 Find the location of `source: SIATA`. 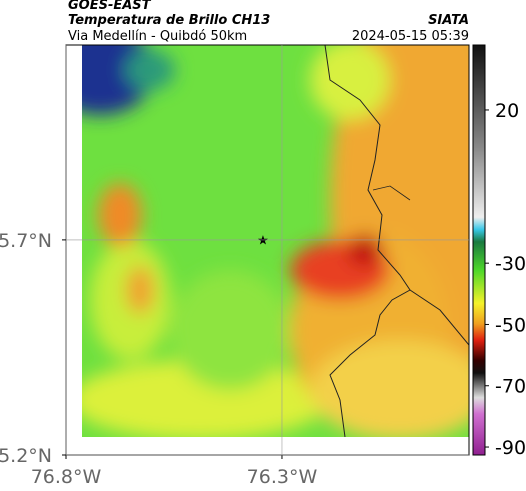

source: SIATA is located at coordinates (448, 20).